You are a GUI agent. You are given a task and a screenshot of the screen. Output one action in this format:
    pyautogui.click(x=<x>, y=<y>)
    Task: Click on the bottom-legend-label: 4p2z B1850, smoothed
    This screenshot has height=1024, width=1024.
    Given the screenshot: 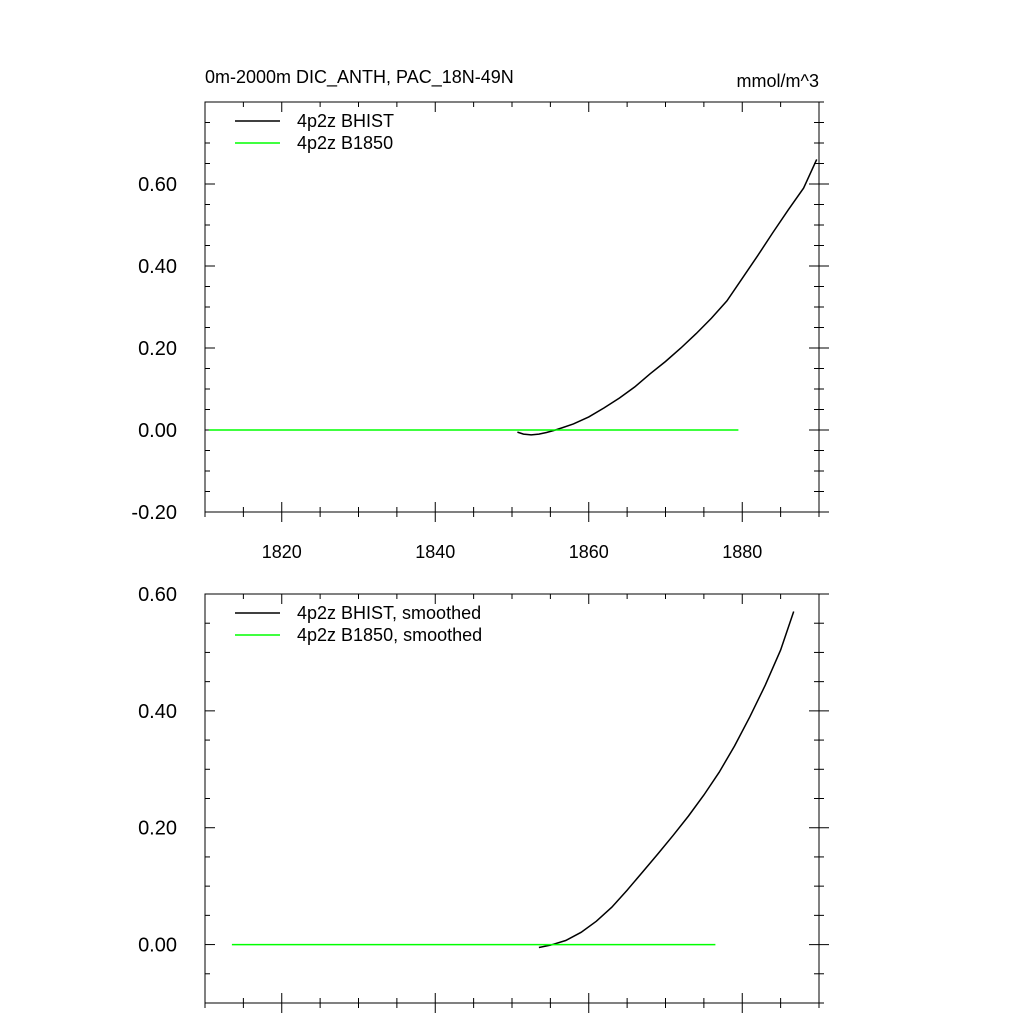 What is the action you would take?
    pyautogui.click(x=389, y=635)
    